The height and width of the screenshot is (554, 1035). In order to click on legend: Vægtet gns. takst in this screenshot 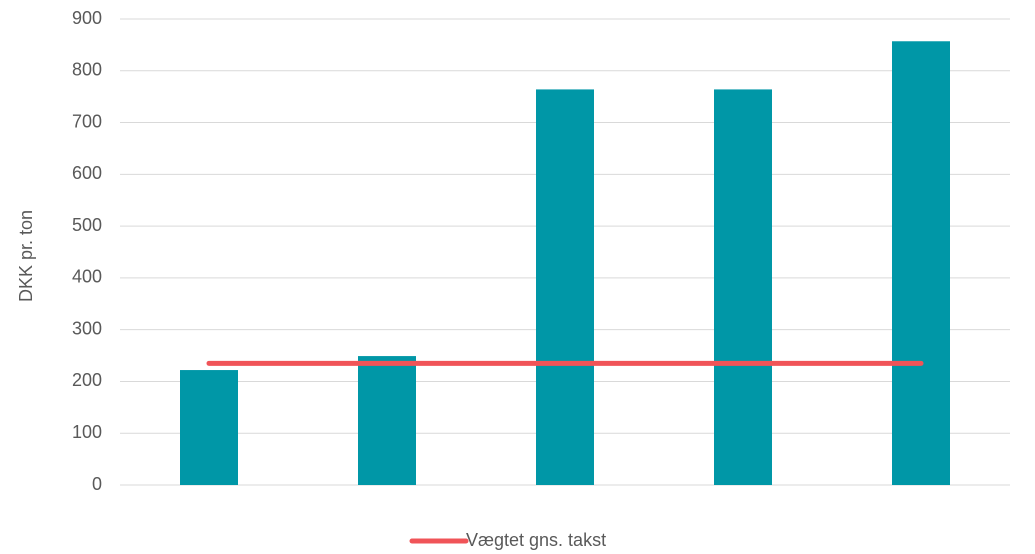, I will do `click(507, 540)`.